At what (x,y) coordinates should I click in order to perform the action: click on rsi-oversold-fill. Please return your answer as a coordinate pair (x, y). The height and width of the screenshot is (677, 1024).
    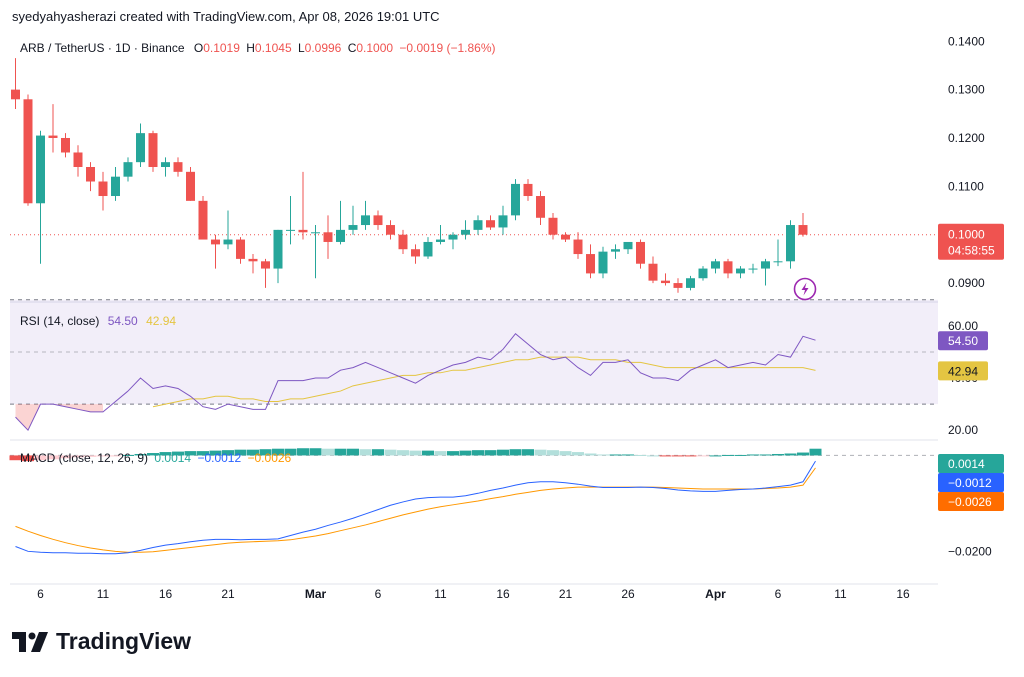
    Looking at the image, I should click on (59, 417).